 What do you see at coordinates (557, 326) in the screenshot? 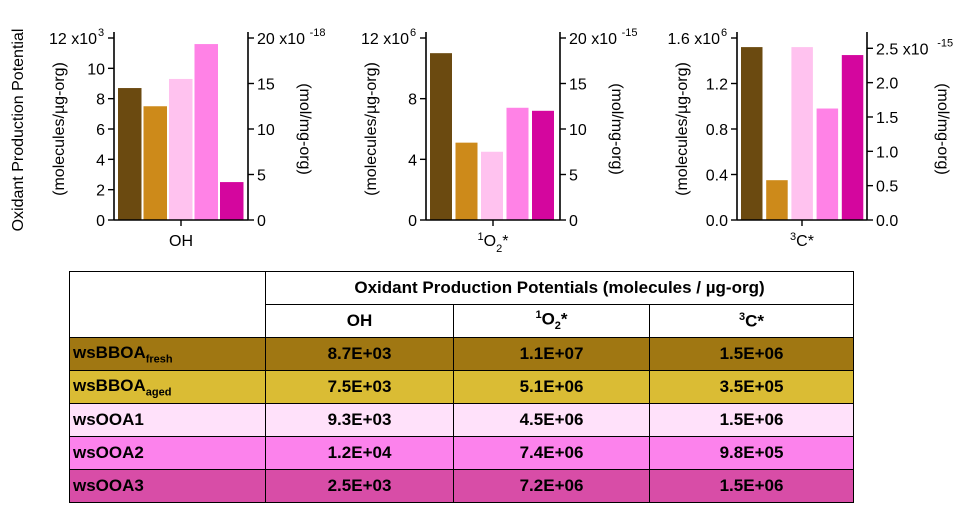
I see `column-header-sub: 2` at bounding box center [557, 326].